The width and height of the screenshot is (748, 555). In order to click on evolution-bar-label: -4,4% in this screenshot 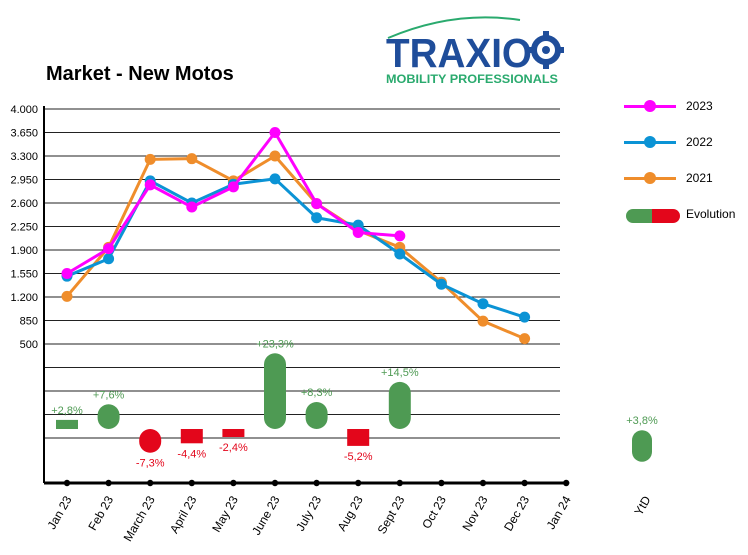, I will do `click(191, 454)`.